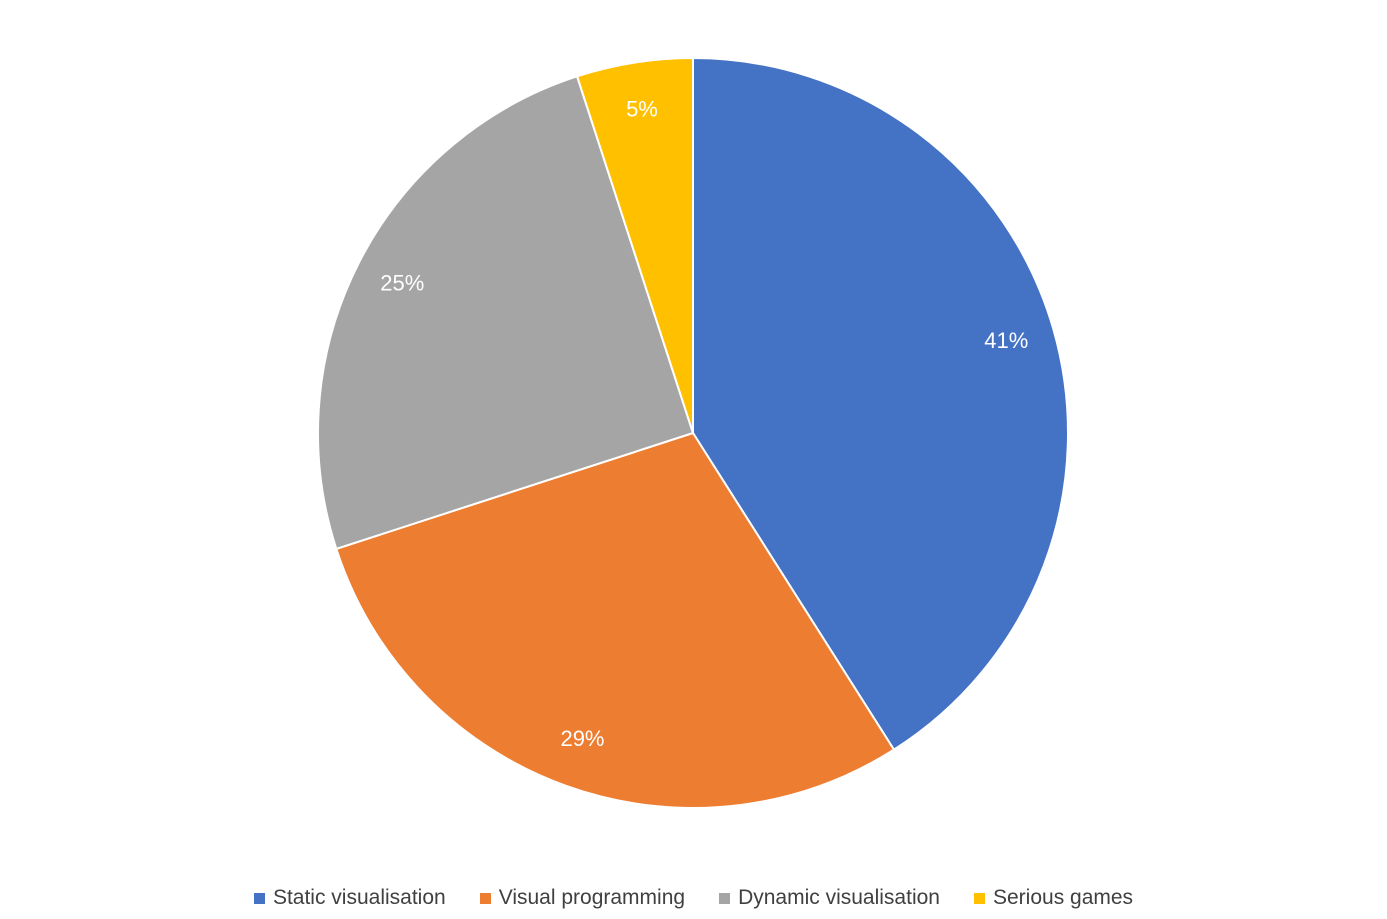 This screenshot has height=919, width=1387. What do you see at coordinates (839, 897) in the screenshot?
I see `legend-label: Dynamic visualisation` at bounding box center [839, 897].